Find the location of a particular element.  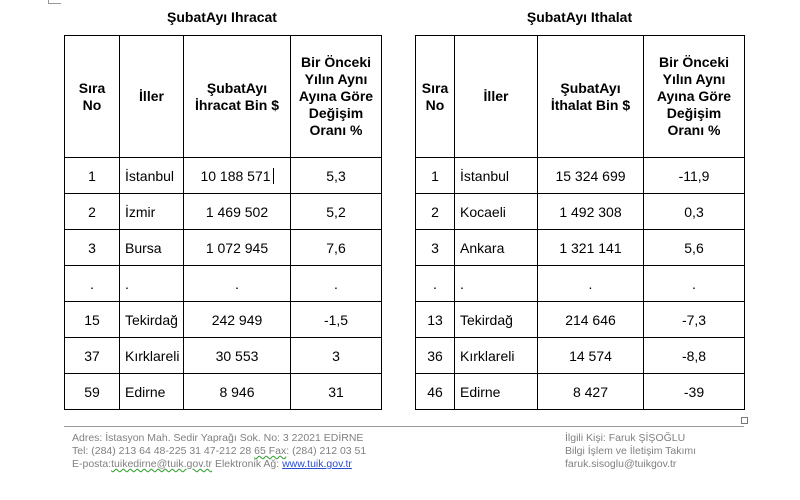

table-row: 36 Kırklareli 14 574 -8,8 is located at coordinates (580, 355).